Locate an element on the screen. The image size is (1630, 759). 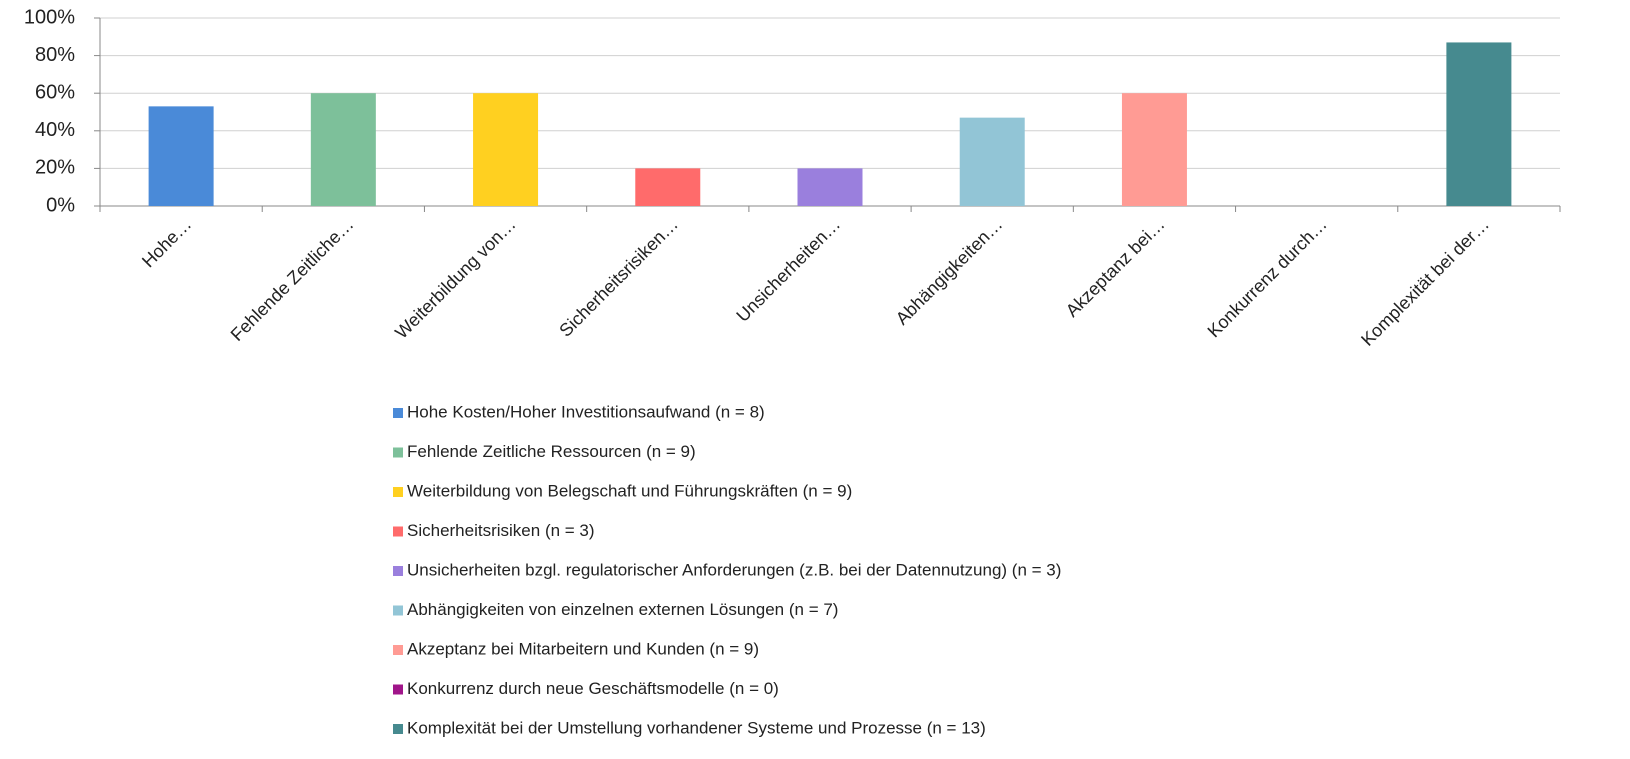
y-tick-label: 100% is located at coordinates (49, 17).